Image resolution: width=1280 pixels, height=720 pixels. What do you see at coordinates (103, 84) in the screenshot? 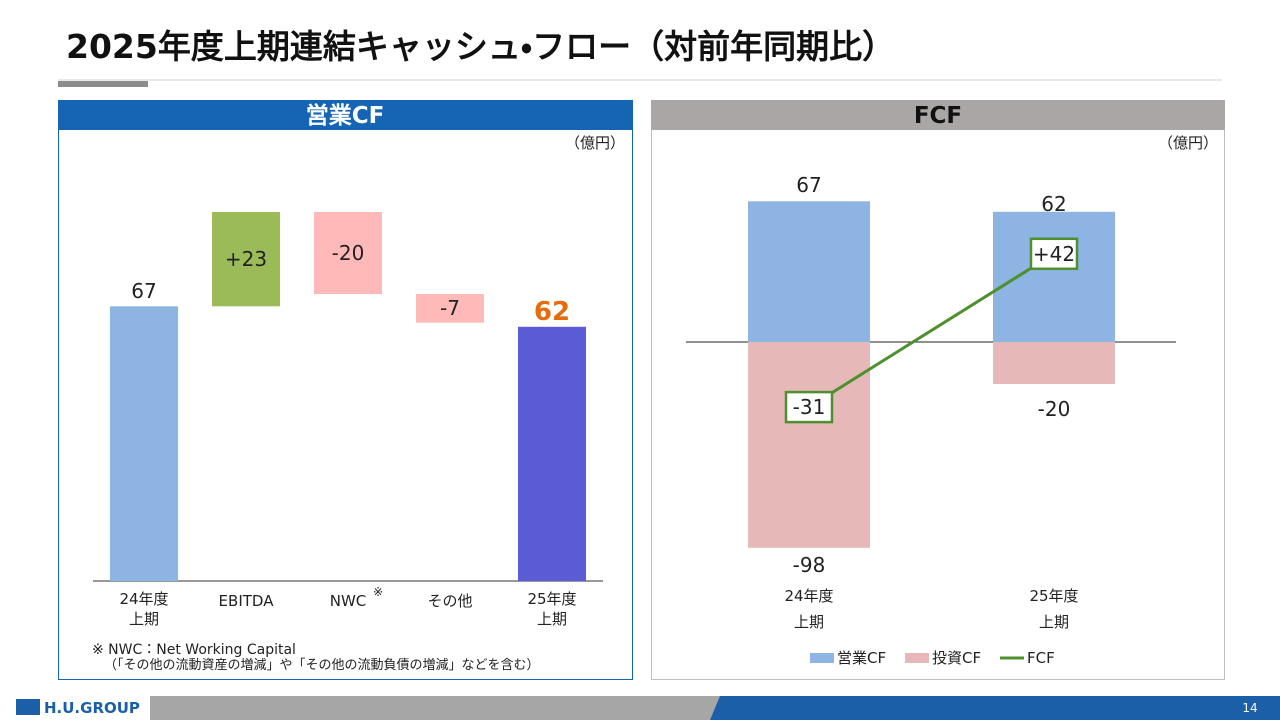
I see `title-accent` at bounding box center [103, 84].